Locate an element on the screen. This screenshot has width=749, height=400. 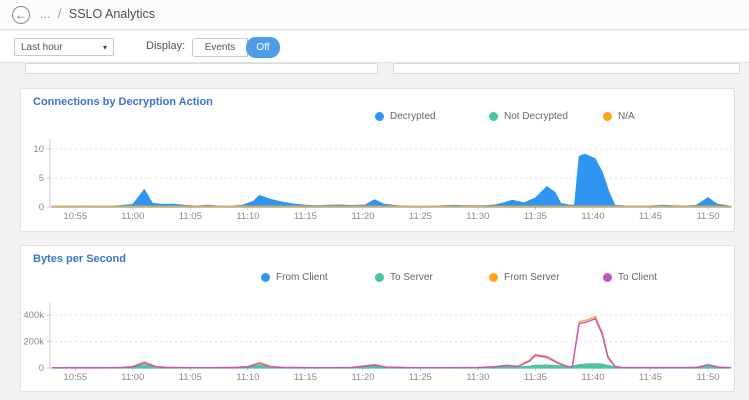
caret-down-icon: ▾ is located at coordinates (104, 47).